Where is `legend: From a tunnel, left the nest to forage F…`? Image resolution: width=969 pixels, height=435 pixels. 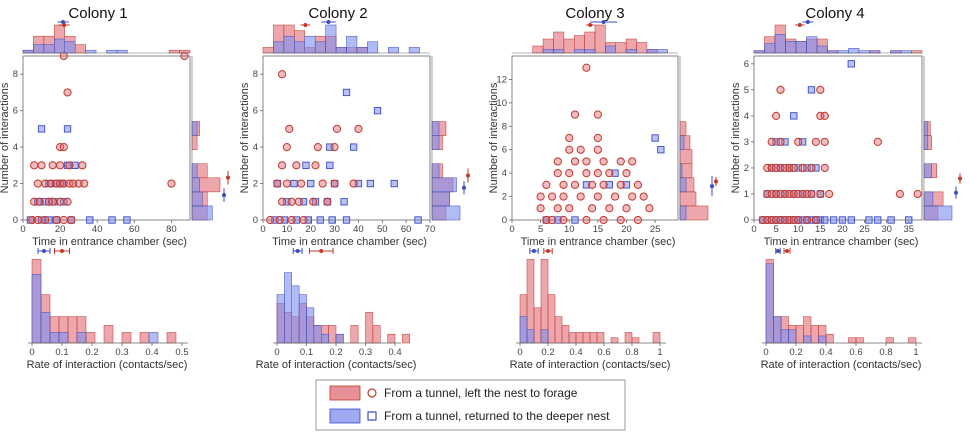
legend: From a tunnel, left the nest to forage F… is located at coordinates (470, 405).